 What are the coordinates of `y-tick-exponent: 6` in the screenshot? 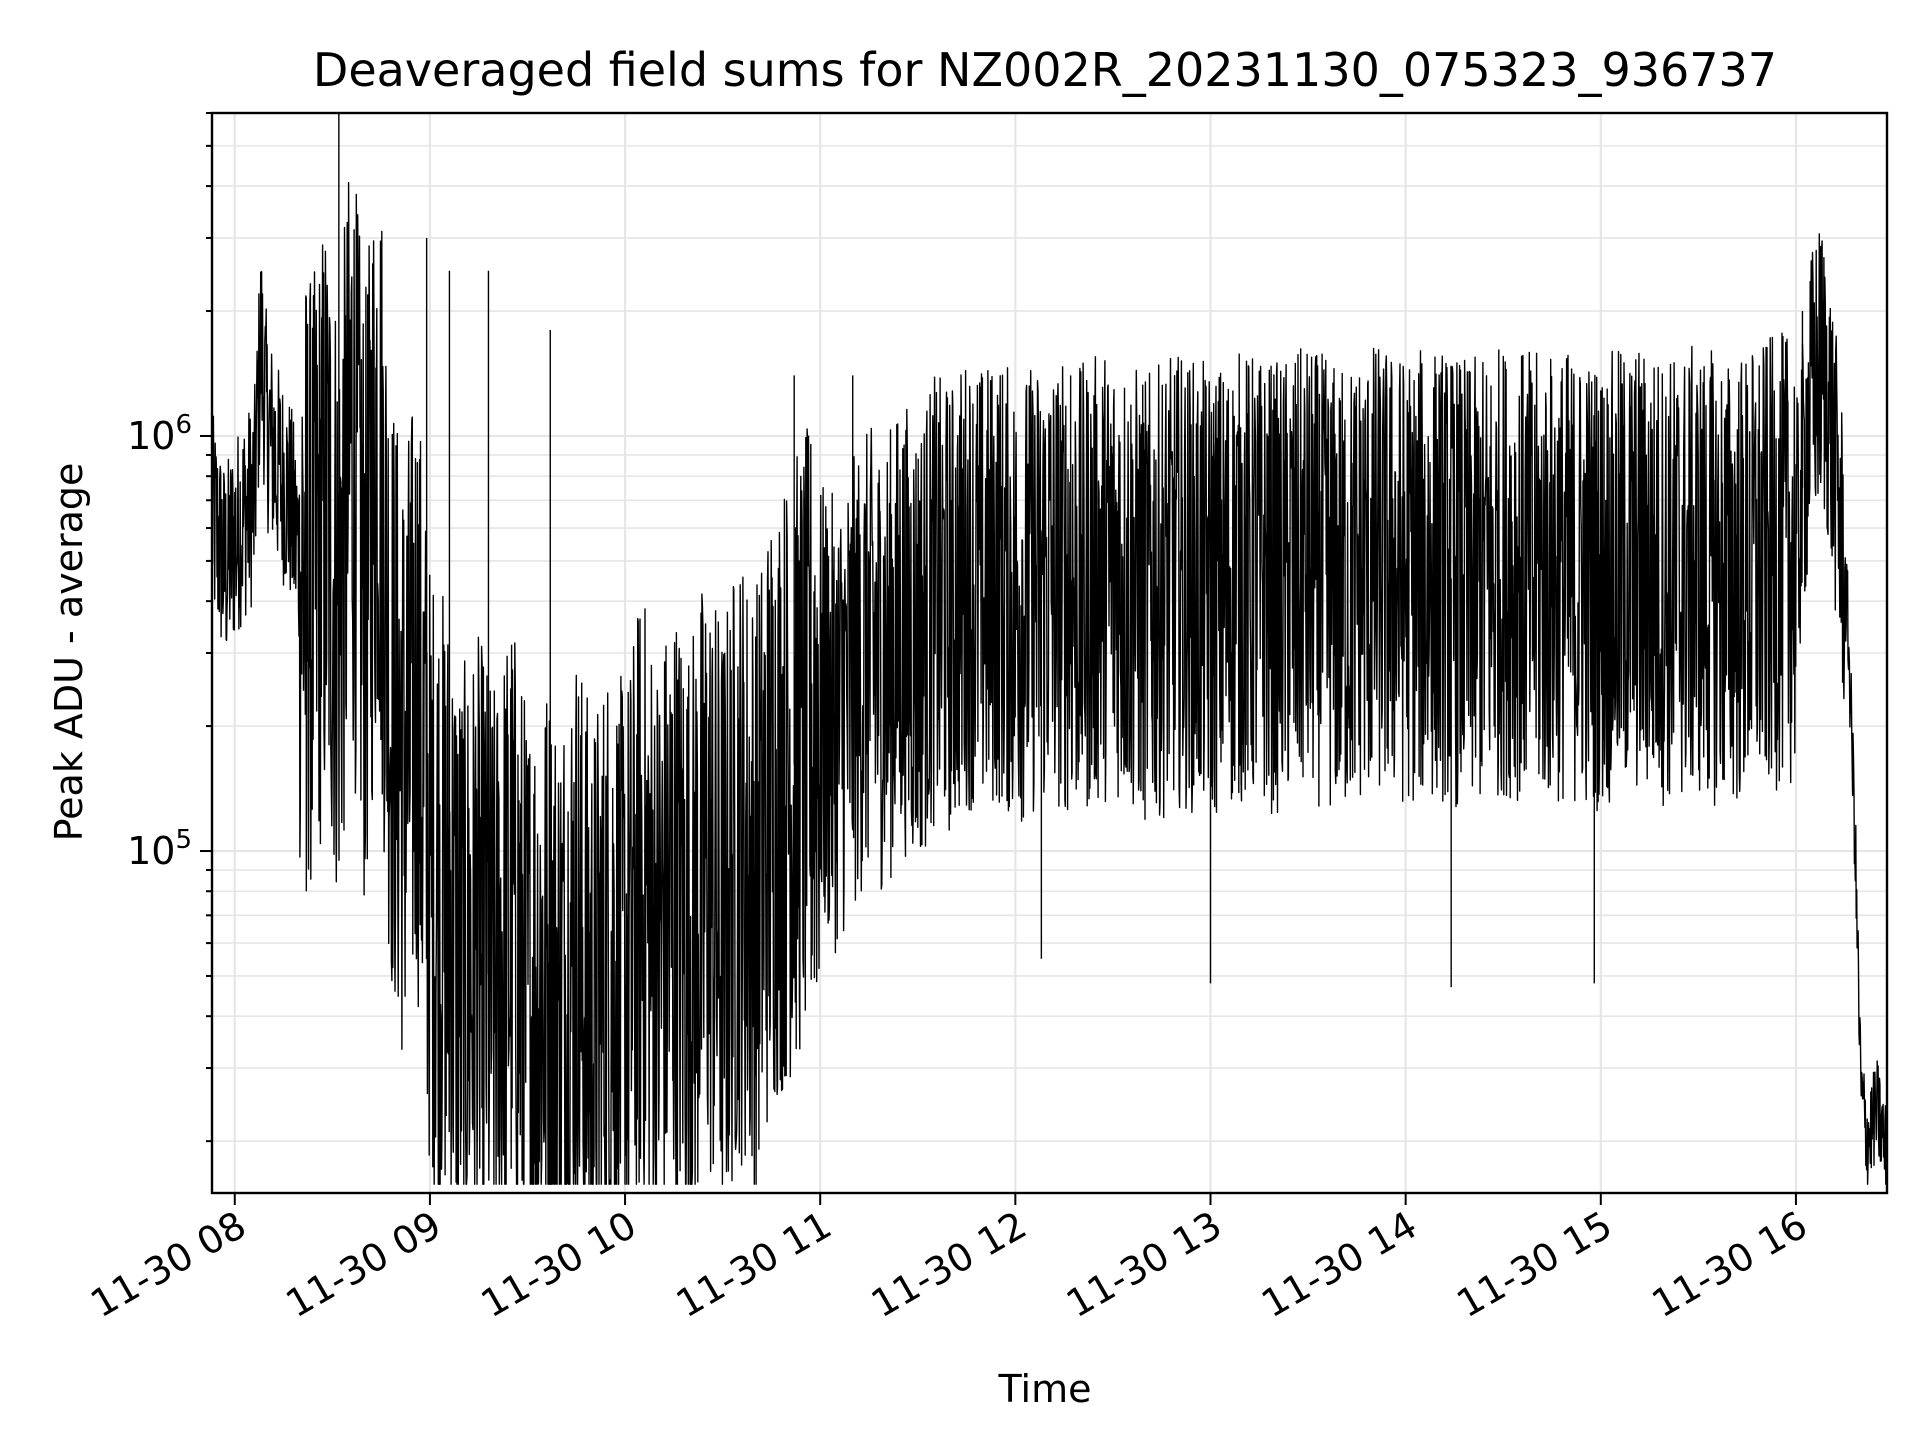 It's located at (183, 425).